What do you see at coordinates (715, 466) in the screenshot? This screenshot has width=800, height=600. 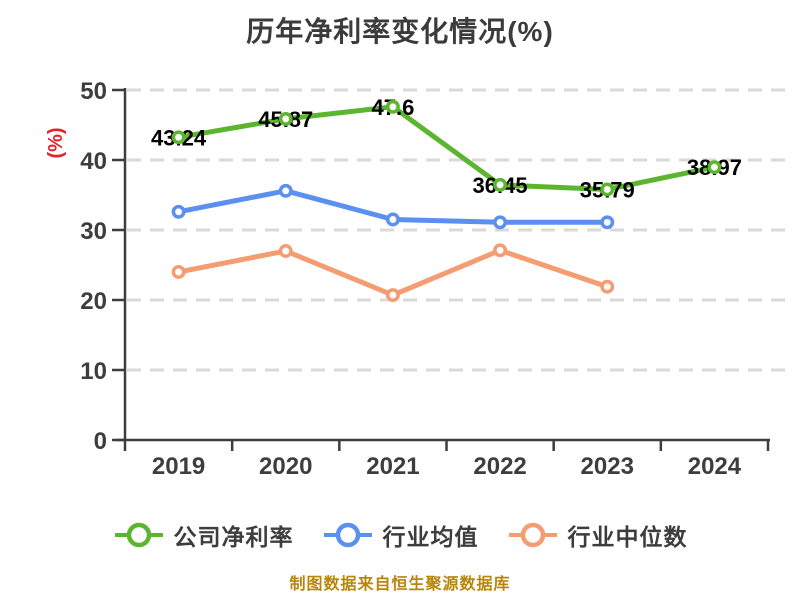 I see `x-tick-label-2024: 2024` at bounding box center [715, 466].